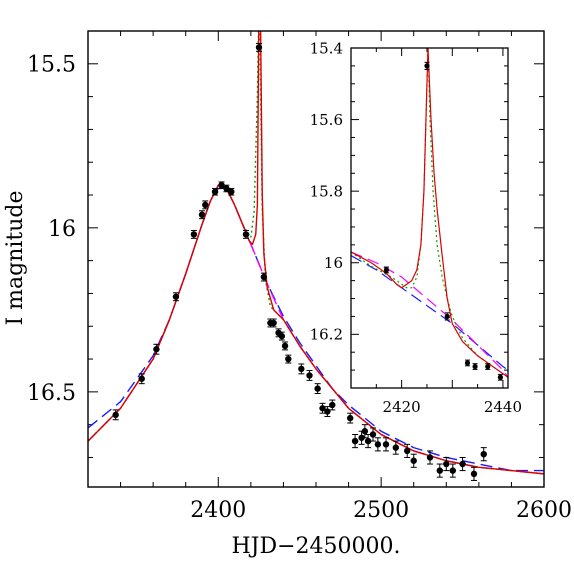 This screenshot has width=574, height=574. Describe the element at coordinates (326, 335) in the screenshot. I see `y-tick-label: 16.2` at that location.